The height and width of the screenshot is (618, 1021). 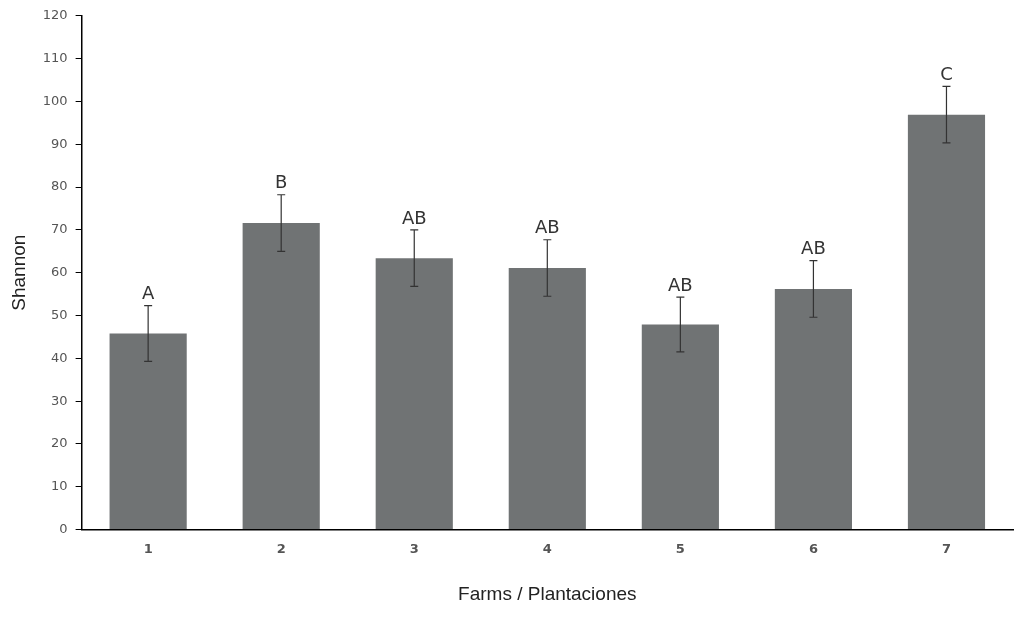 What do you see at coordinates (18, 272) in the screenshot?
I see `y-axis-title: Shannon` at bounding box center [18, 272].